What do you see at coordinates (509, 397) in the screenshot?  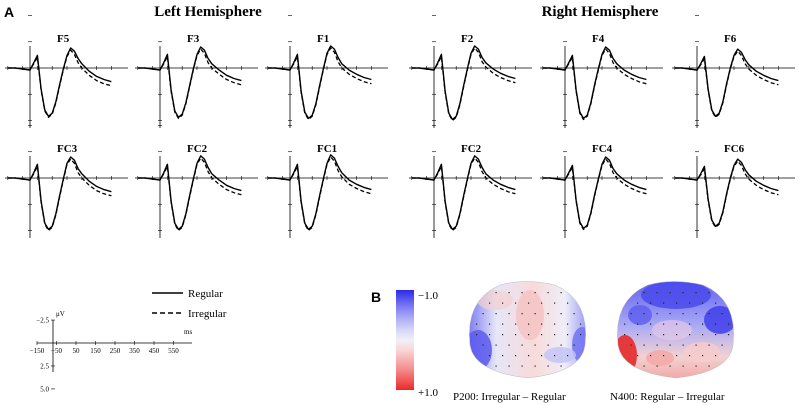 I see `topomap-p200-caption: P200: Irregular – Regular` at bounding box center [509, 397].